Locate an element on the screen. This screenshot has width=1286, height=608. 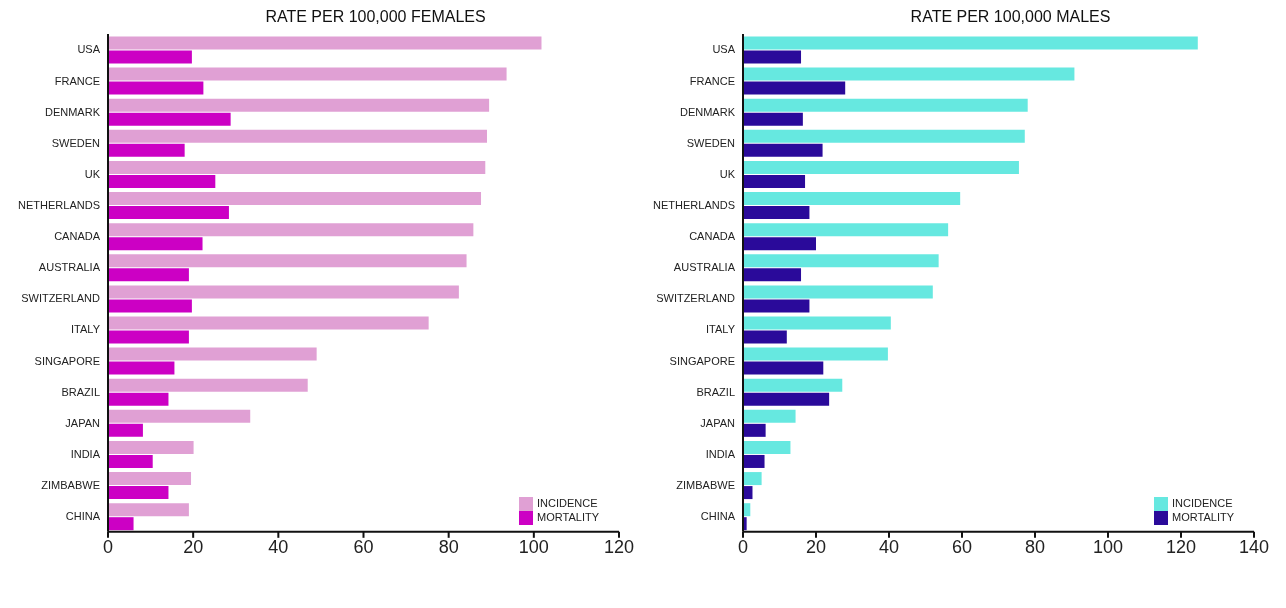
y-tick-label: JAPAN is located at coordinates (83, 422).